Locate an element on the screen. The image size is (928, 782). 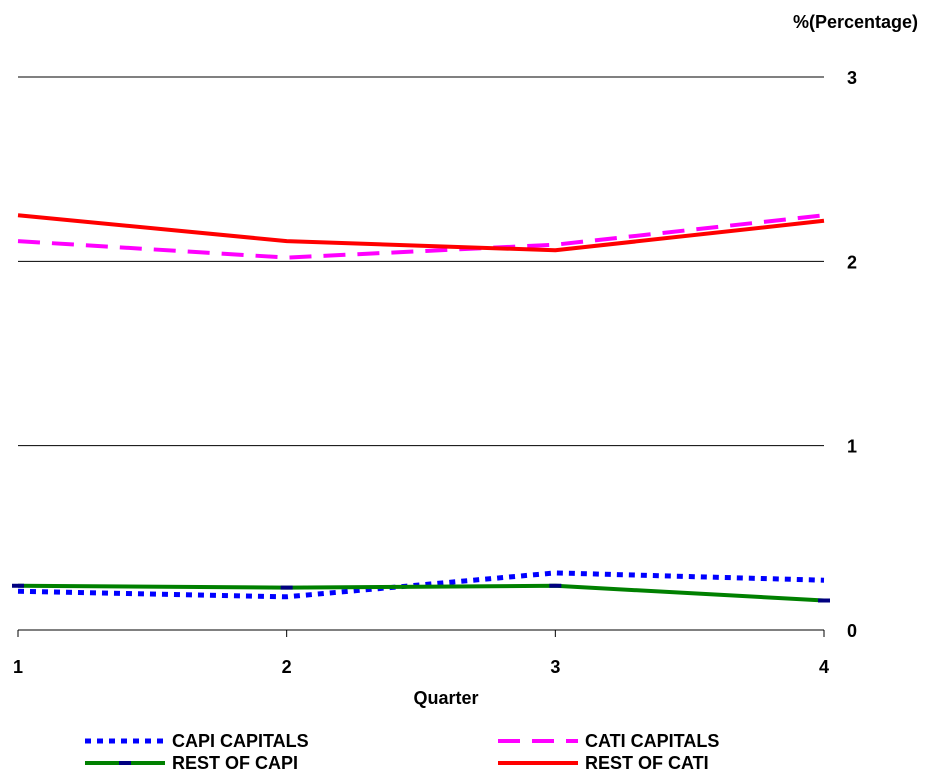
legend-label-1: CATI CAPITALS is located at coordinates (652, 741).